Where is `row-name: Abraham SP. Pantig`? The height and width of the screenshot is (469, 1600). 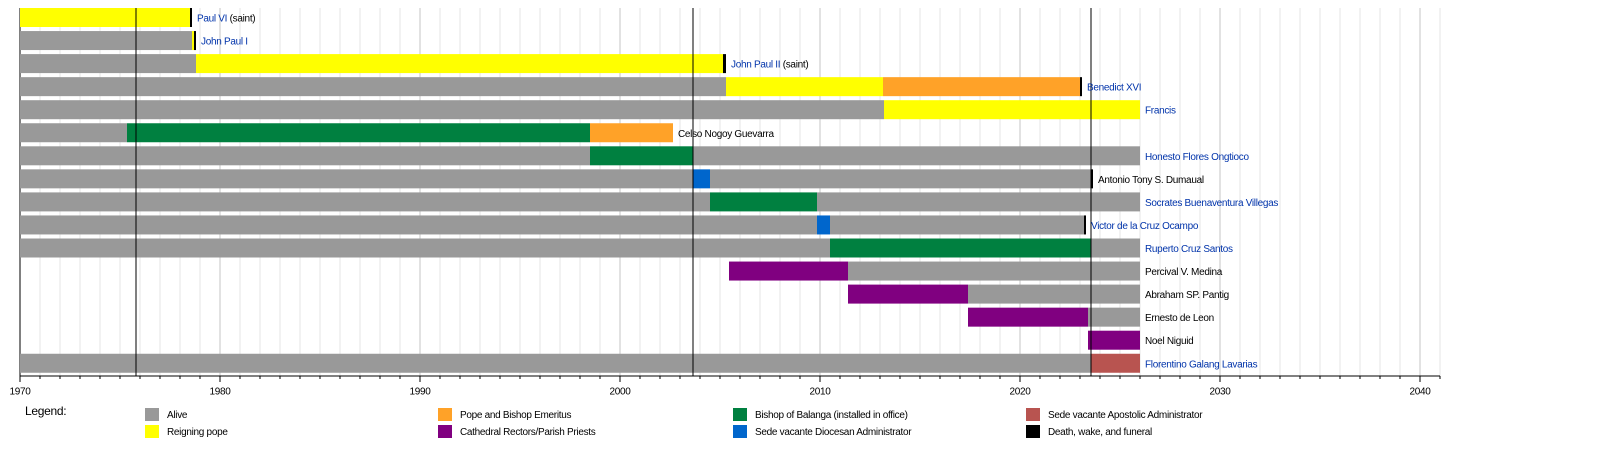 row-name: Abraham SP. Pantig is located at coordinates (1187, 295).